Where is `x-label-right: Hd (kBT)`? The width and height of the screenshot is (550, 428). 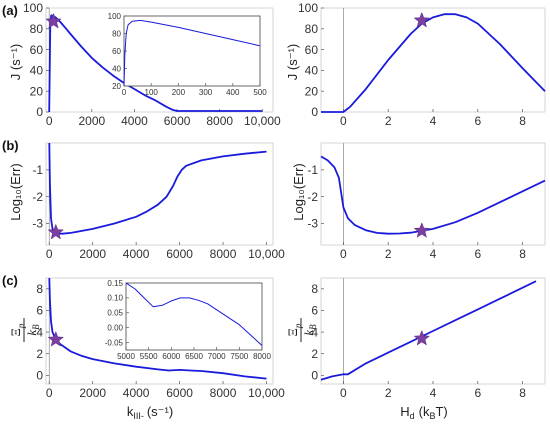
x-label-right: Hd (kBT) is located at coordinates (424, 412).